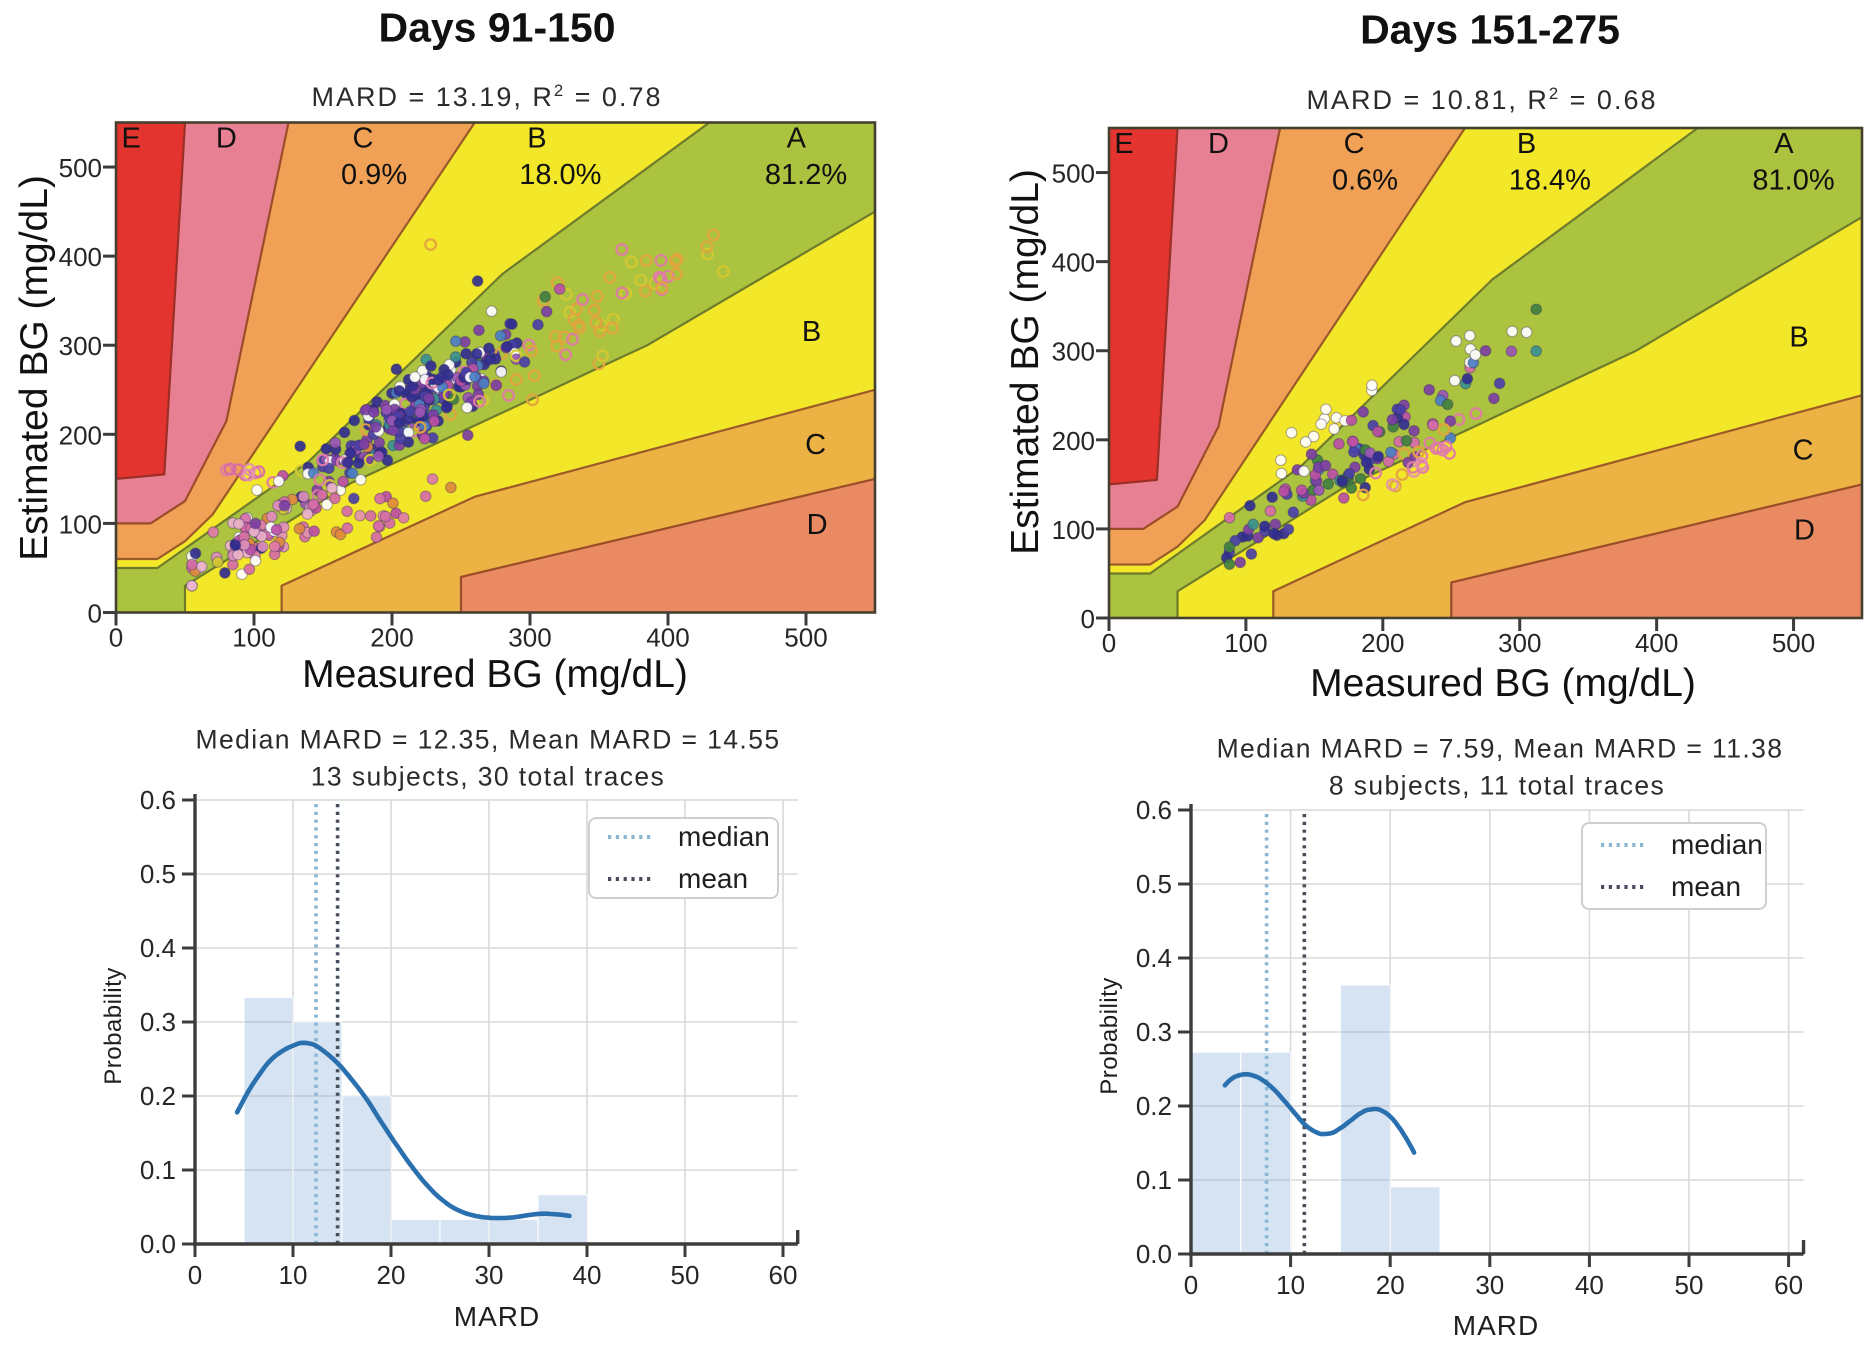 The width and height of the screenshot is (1865, 1354). Describe the element at coordinates (713, 878) in the screenshot. I see `legend-label-mean: mean` at that location.